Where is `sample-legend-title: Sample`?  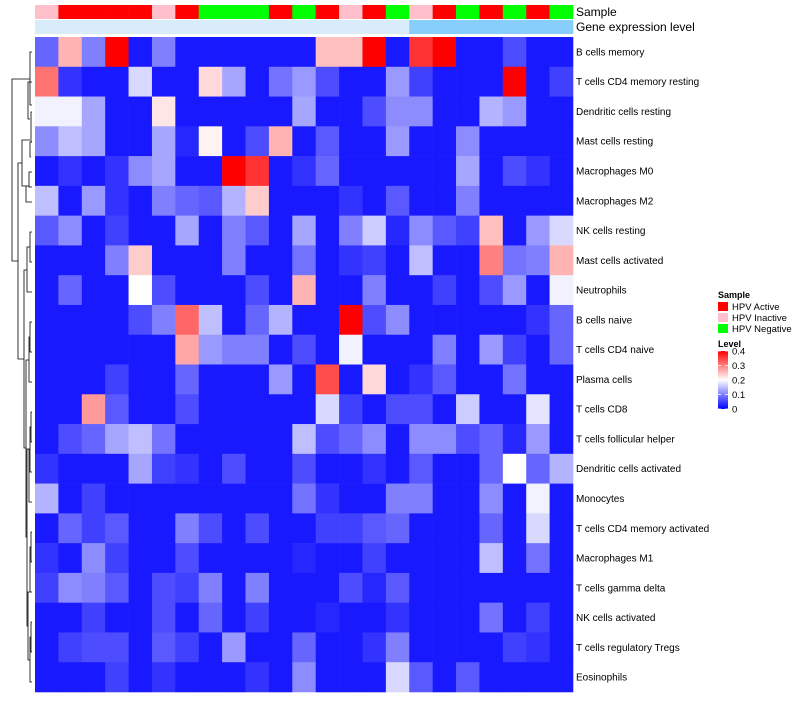
sample-legend-title: Sample is located at coordinates (734, 295).